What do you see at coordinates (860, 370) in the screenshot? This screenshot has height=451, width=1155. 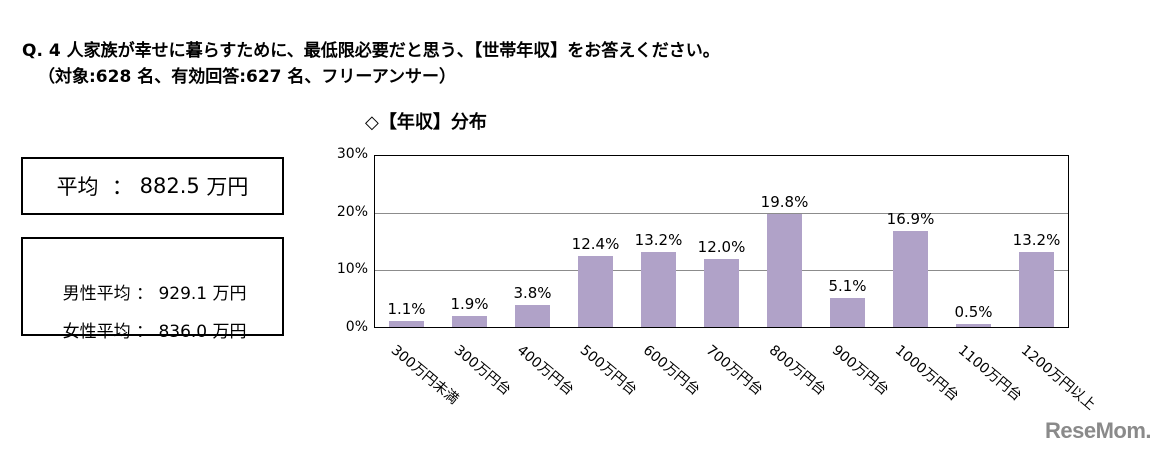 I see `x-tick-label: 900万円台` at bounding box center [860, 370].